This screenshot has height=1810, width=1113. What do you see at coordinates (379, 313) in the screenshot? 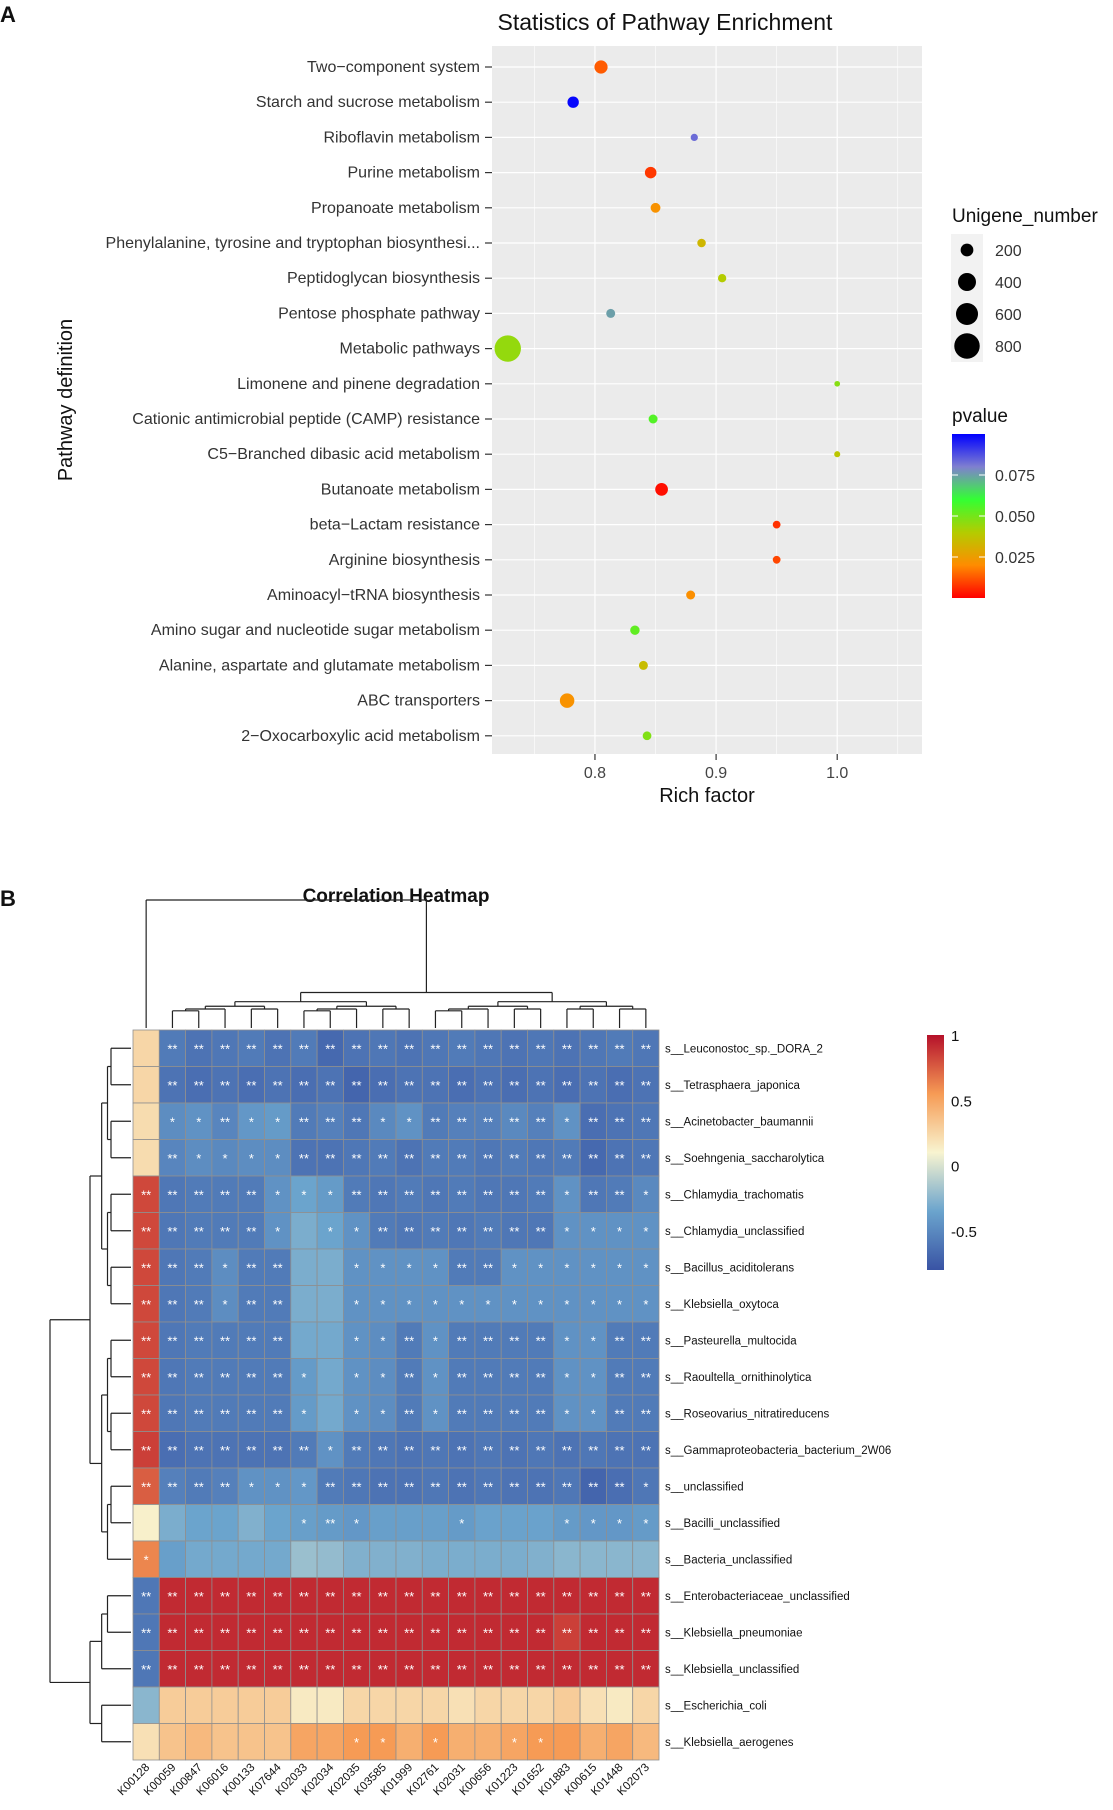
I see `pathway-label: Pentose phosphate pathway` at bounding box center [379, 313].